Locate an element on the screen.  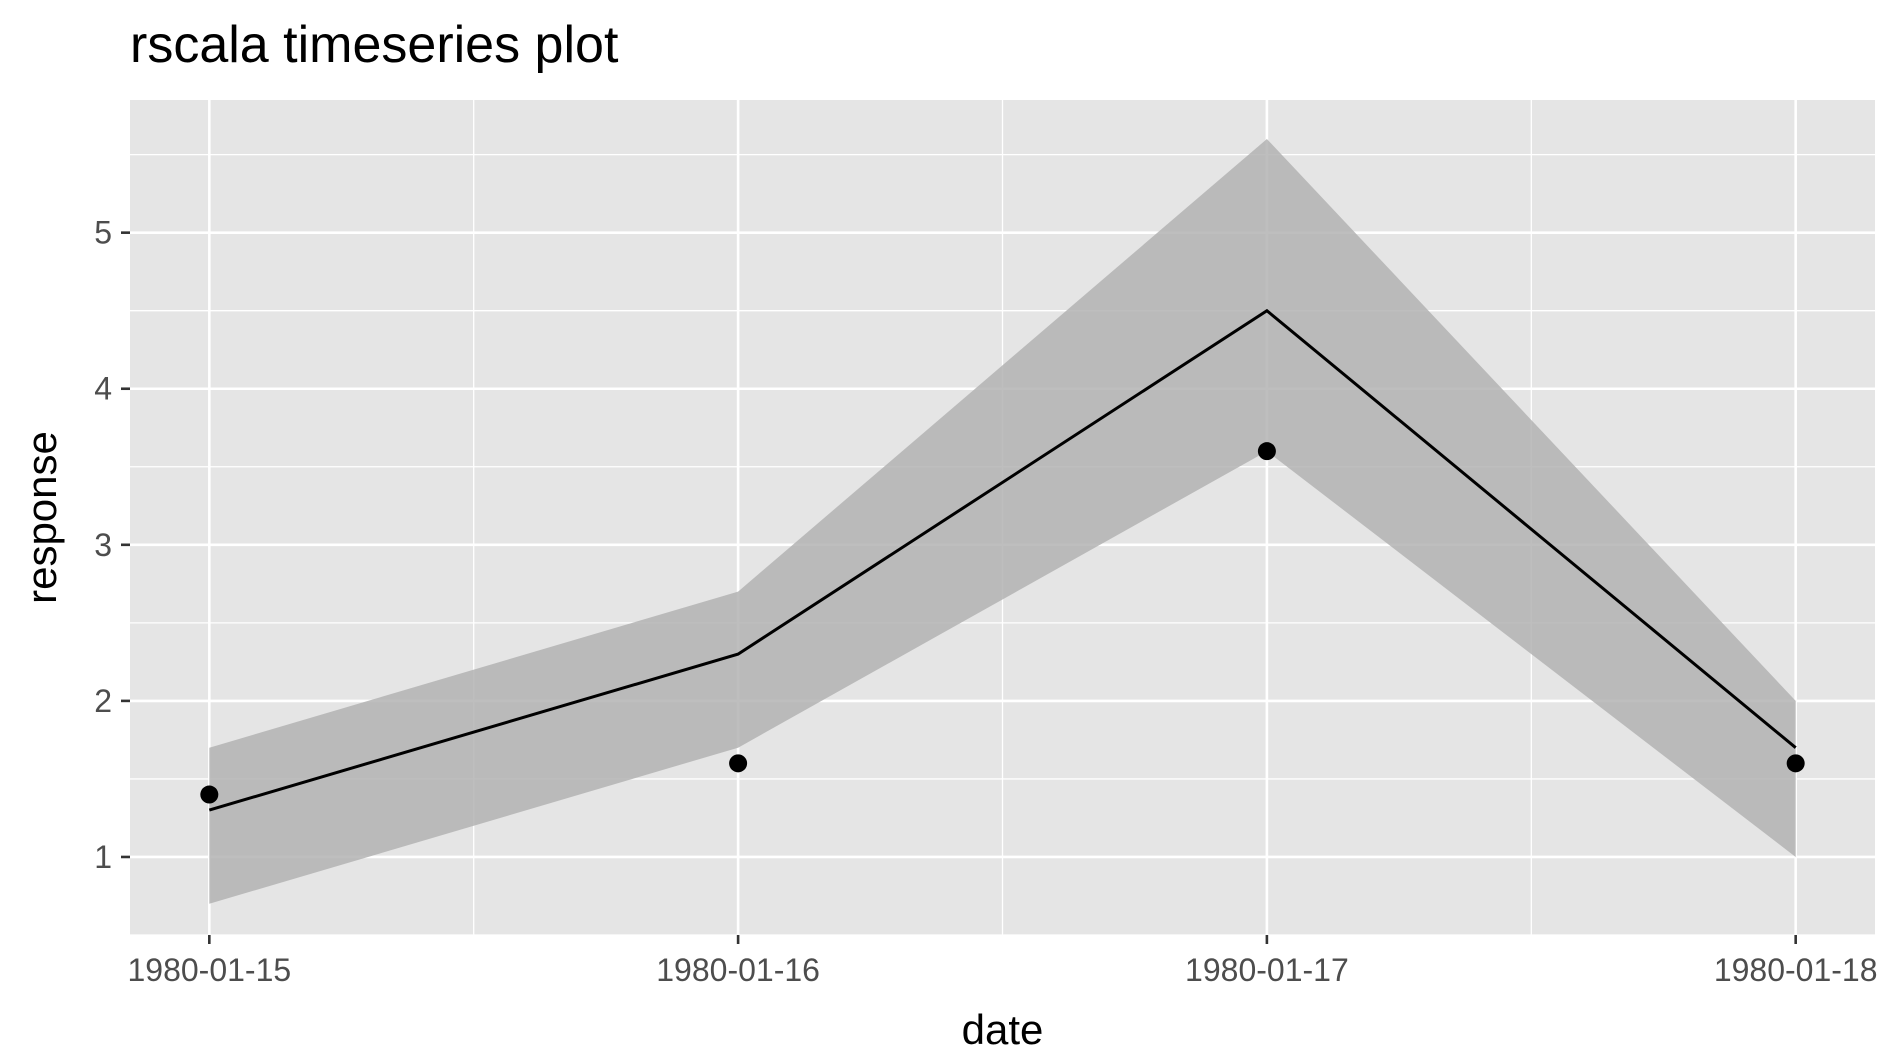
x-axis-label: date is located at coordinates (1003, 1029).